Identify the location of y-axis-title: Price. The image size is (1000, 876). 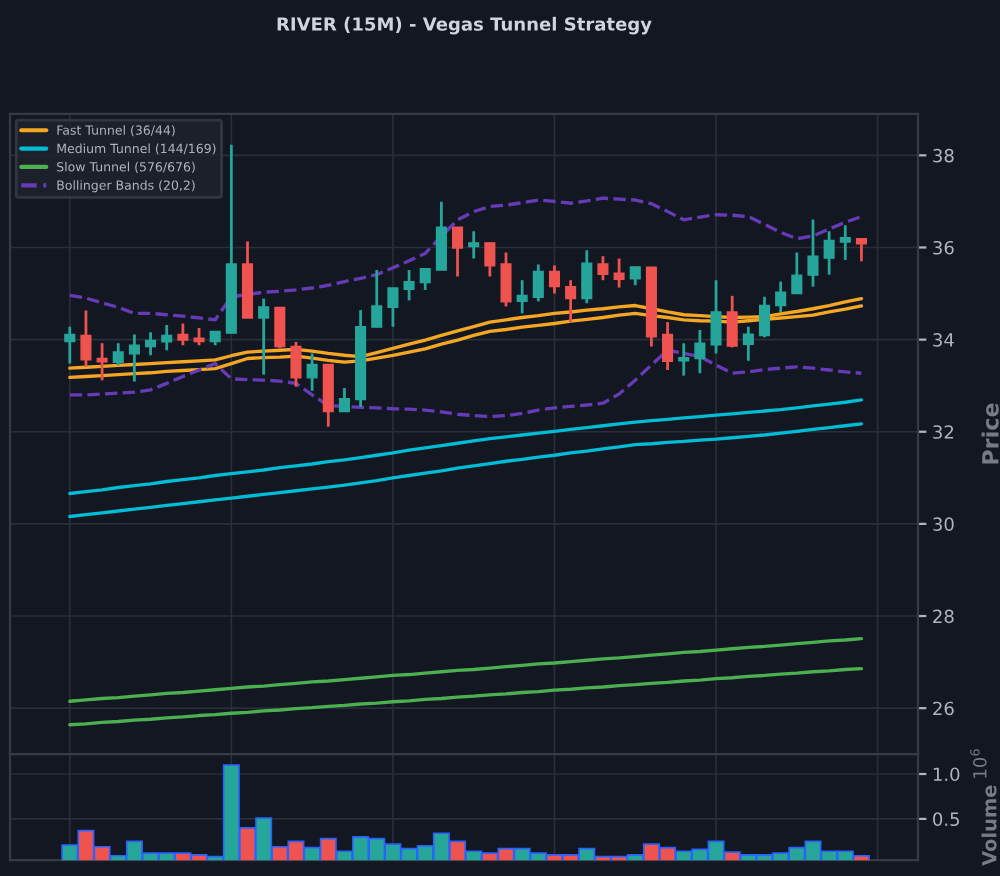
(990, 433).